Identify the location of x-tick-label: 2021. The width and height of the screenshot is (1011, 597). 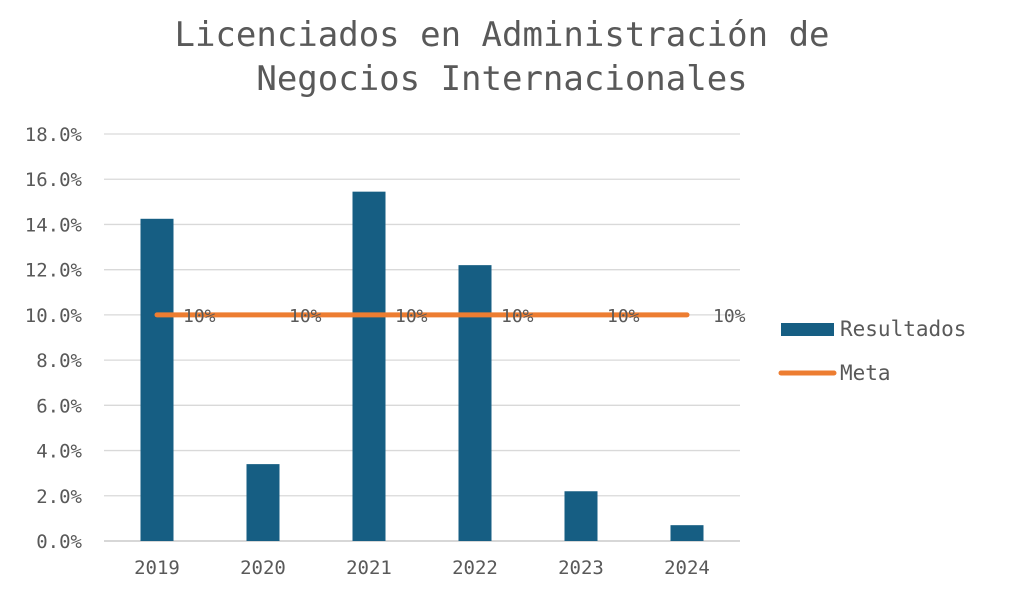
(369, 568).